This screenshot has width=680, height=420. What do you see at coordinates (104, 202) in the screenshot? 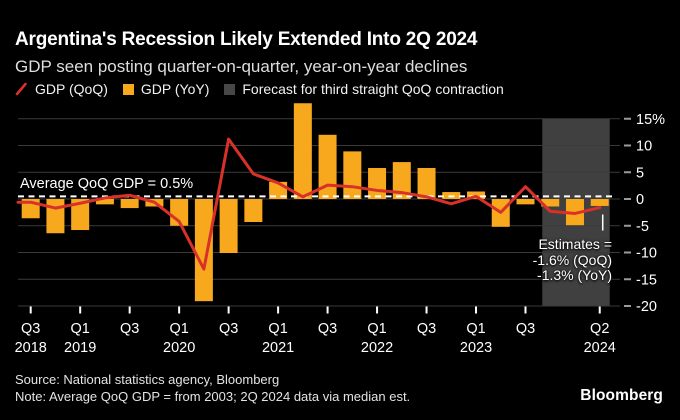
I see `gdp-yoy-bar-Q2-2019` at bounding box center [104, 202].